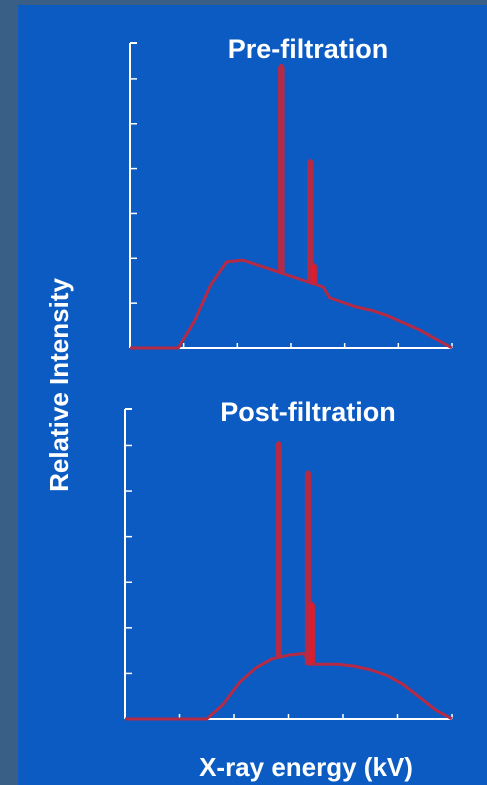 The height and width of the screenshot is (785, 487). I want to click on panel-title: Post-filtration, so click(308, 412).